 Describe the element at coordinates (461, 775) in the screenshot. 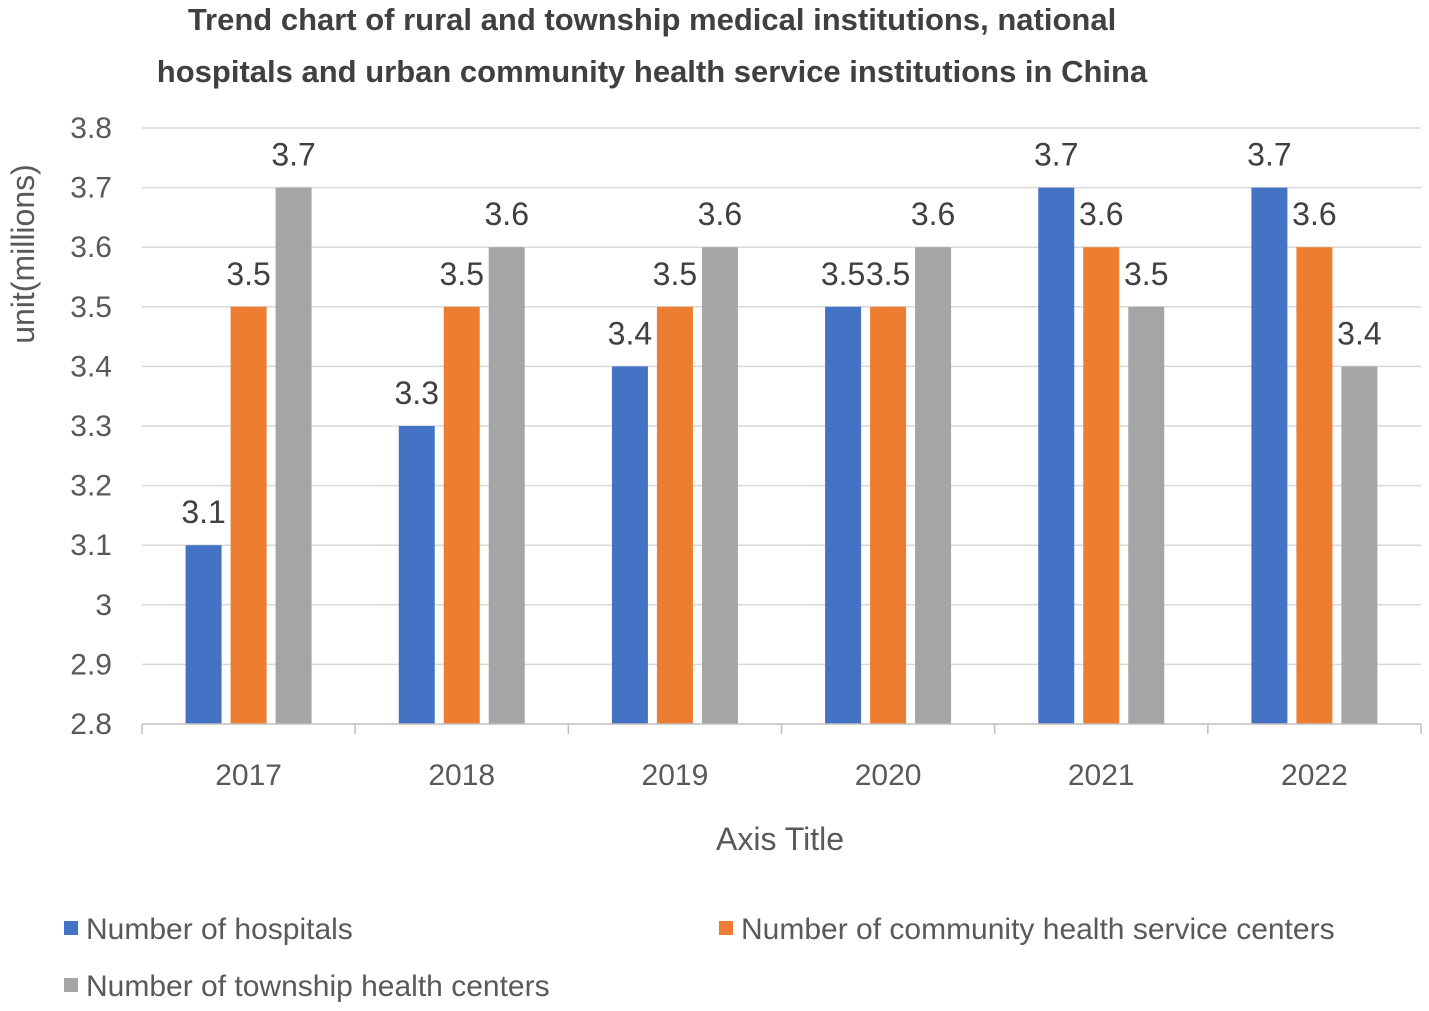

I see `x-tick-label: 2018` at that location.